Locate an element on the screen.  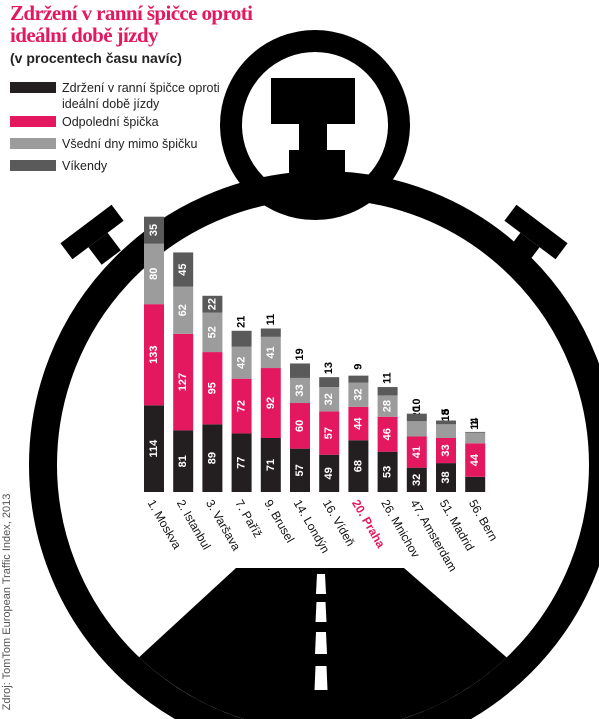
data-label-weekday: 14 is located at coordinates (475, 423).